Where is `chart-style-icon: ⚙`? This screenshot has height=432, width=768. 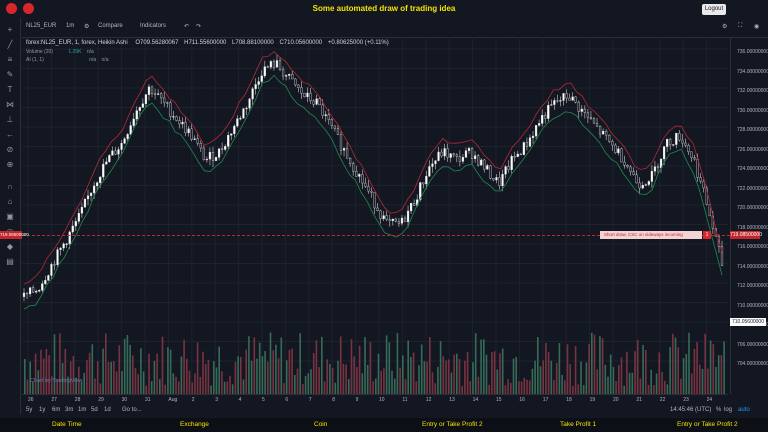
chart-style-icon: ⚙ is located at coordinates (87, 27).